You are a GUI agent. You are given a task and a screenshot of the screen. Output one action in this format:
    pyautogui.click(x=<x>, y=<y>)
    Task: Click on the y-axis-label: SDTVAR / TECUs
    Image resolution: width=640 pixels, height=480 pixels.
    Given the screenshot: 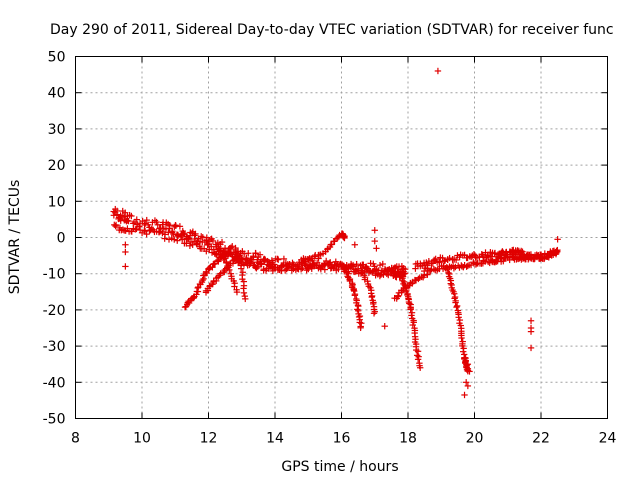 What is the action you would take?
    pyautogui.click(x=15, y=237)
    